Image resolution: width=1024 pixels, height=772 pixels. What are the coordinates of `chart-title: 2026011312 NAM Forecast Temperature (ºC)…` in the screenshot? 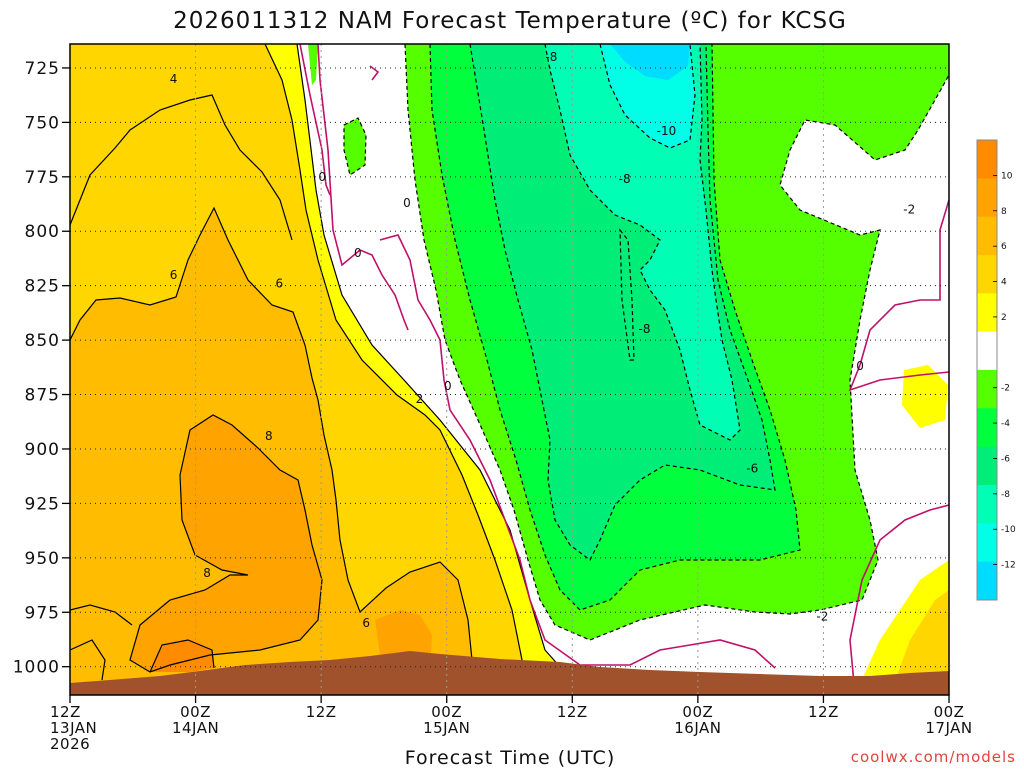 It's located at (510, 21).